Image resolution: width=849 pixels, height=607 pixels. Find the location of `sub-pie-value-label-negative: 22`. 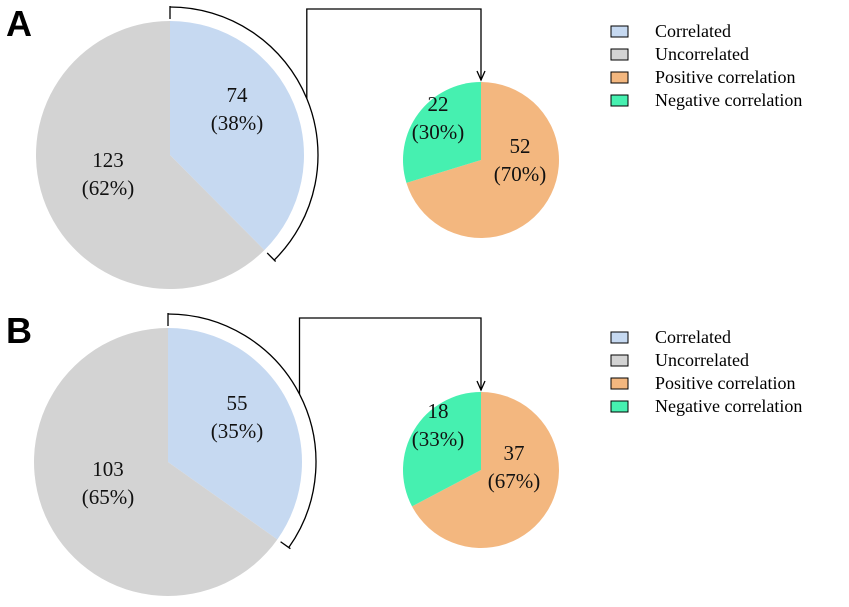

sub-pie-value-label-negative: 22 is located at coordinates (438, 104).